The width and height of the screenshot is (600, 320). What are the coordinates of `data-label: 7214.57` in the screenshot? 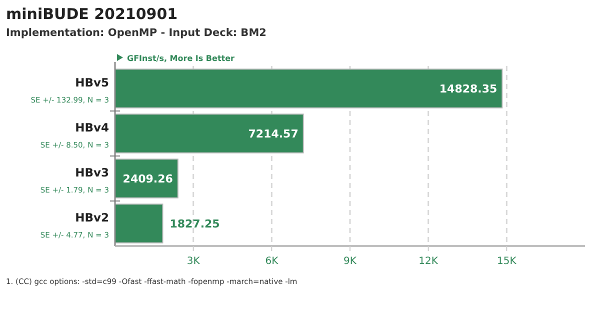 It's located at (273, 134).